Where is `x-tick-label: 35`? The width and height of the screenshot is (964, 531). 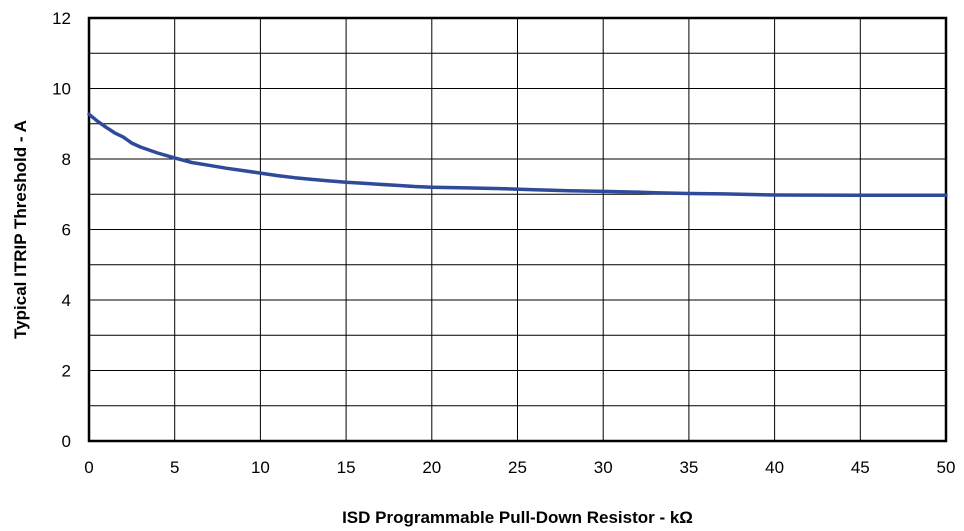
x-tick-label: 35 is located at coordinates (688, 467).